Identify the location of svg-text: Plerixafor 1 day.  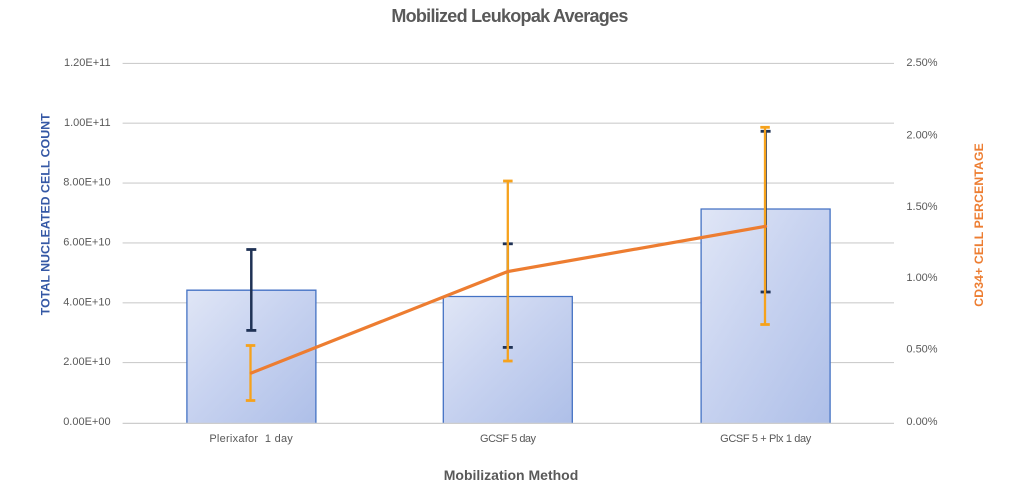
(251, 439).